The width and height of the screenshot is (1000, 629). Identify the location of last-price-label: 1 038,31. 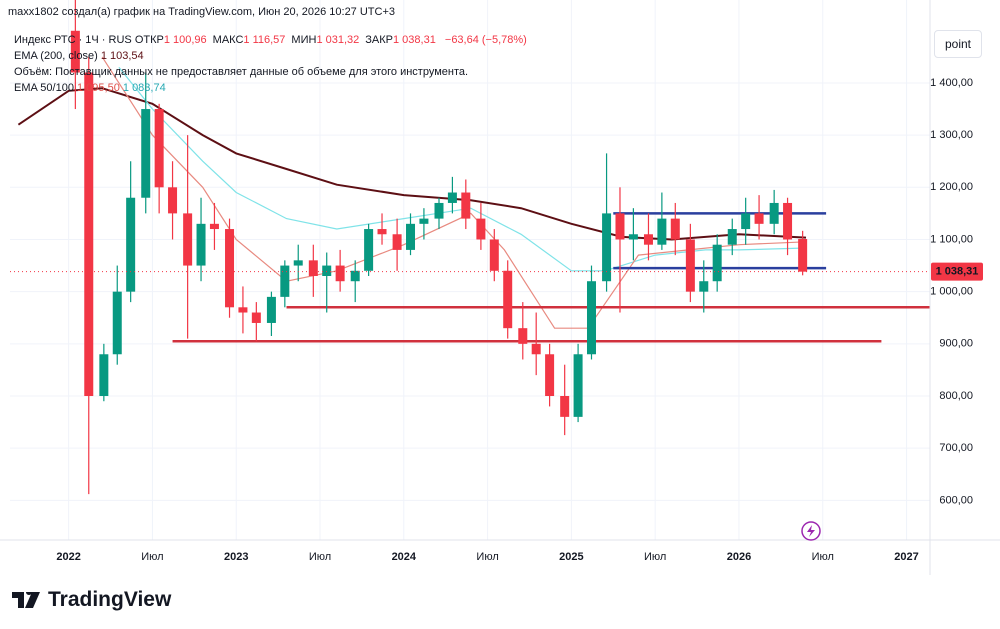
(957, 272).